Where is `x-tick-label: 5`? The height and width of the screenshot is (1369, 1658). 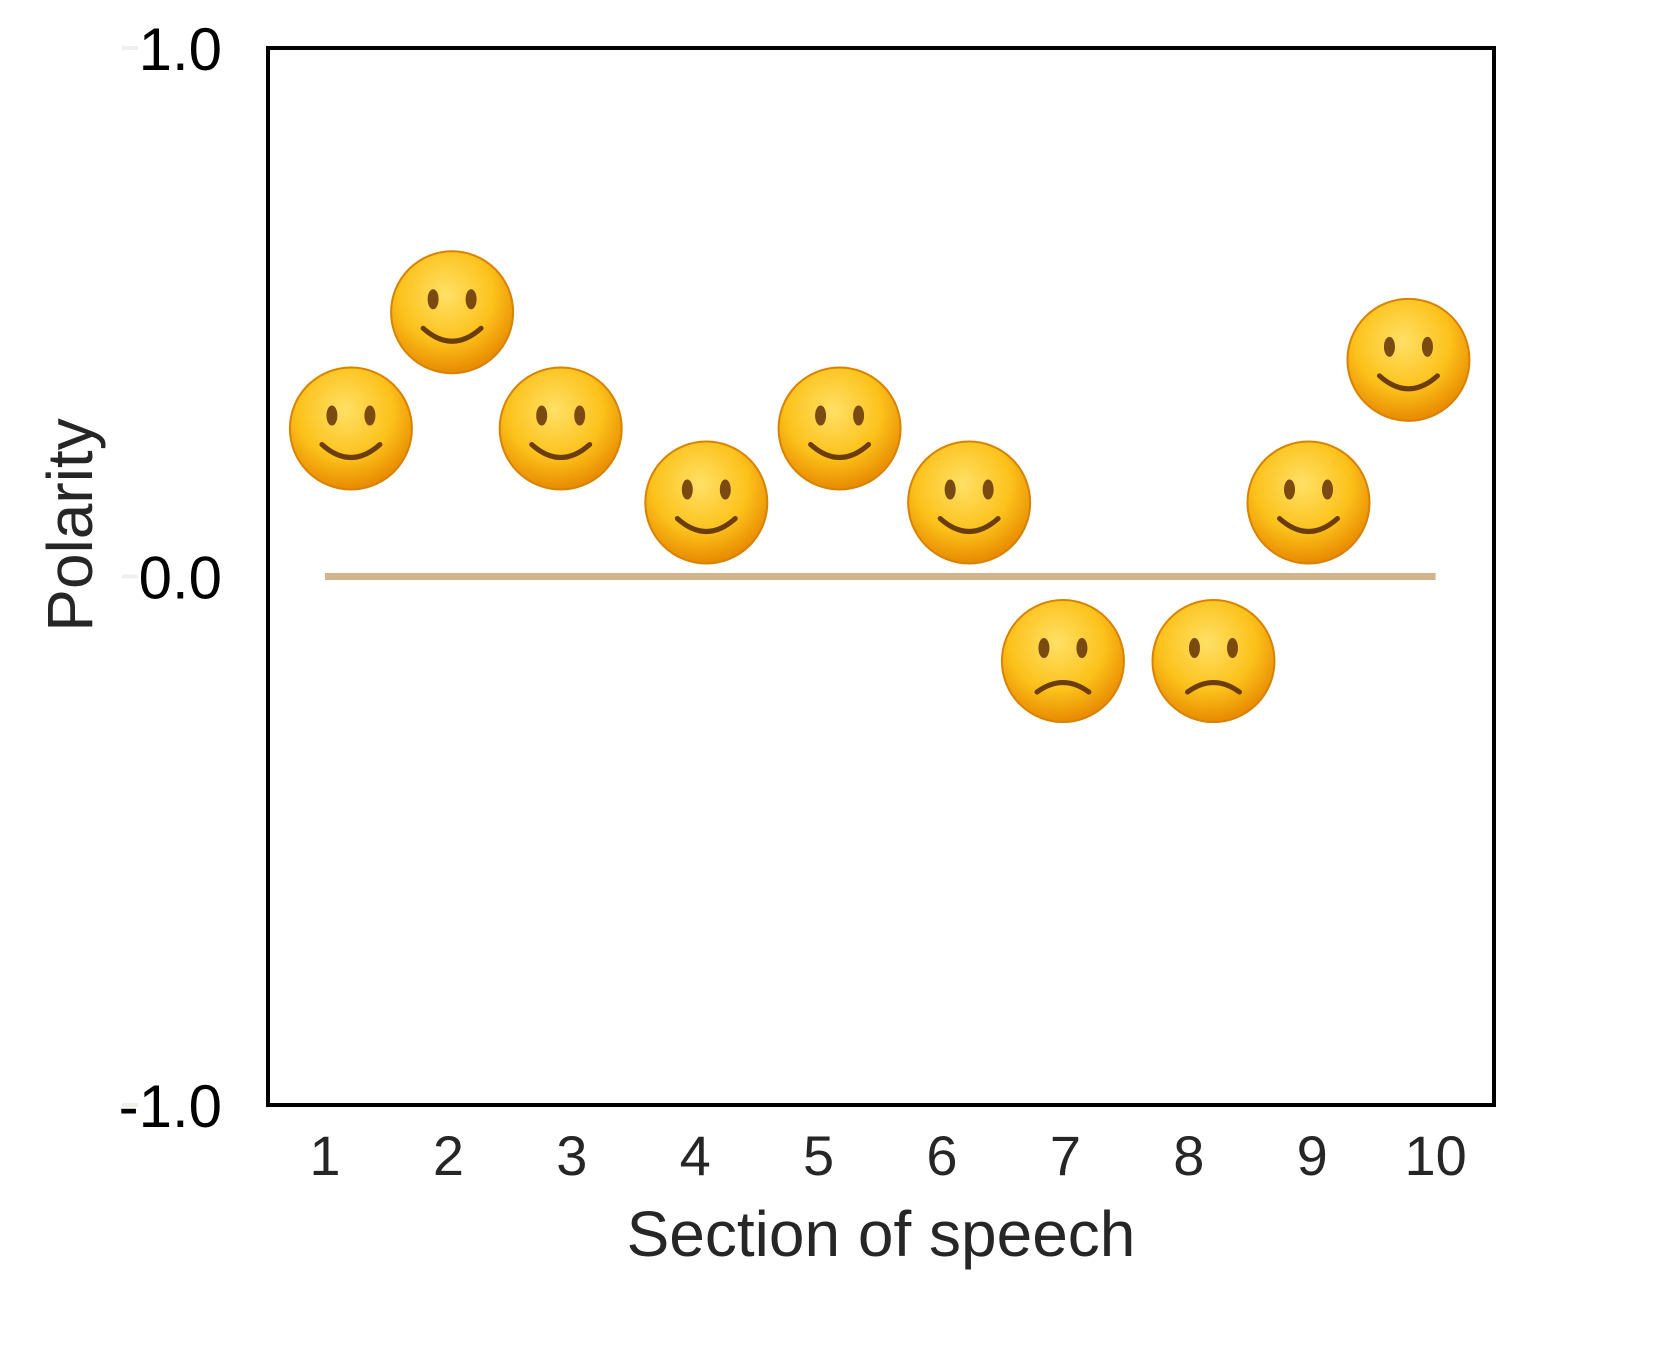 x-tick-label: 5 is located at coordinates (818, 1155).